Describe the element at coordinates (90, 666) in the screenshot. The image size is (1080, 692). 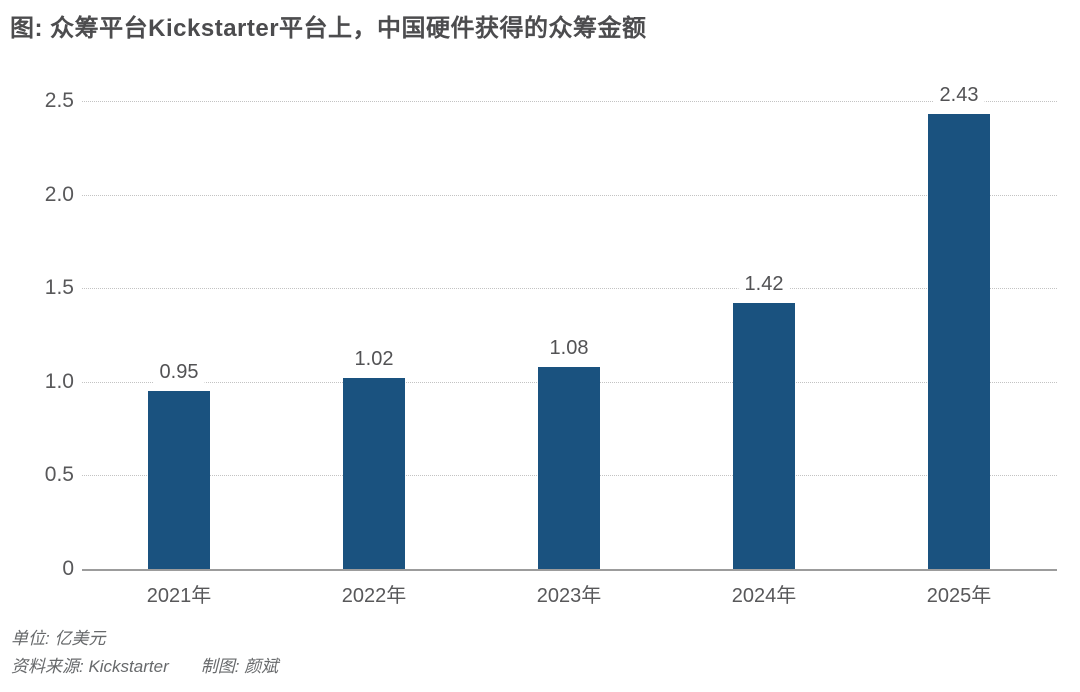
I see `data-source: 资料来源: Kickstarter` at that location.